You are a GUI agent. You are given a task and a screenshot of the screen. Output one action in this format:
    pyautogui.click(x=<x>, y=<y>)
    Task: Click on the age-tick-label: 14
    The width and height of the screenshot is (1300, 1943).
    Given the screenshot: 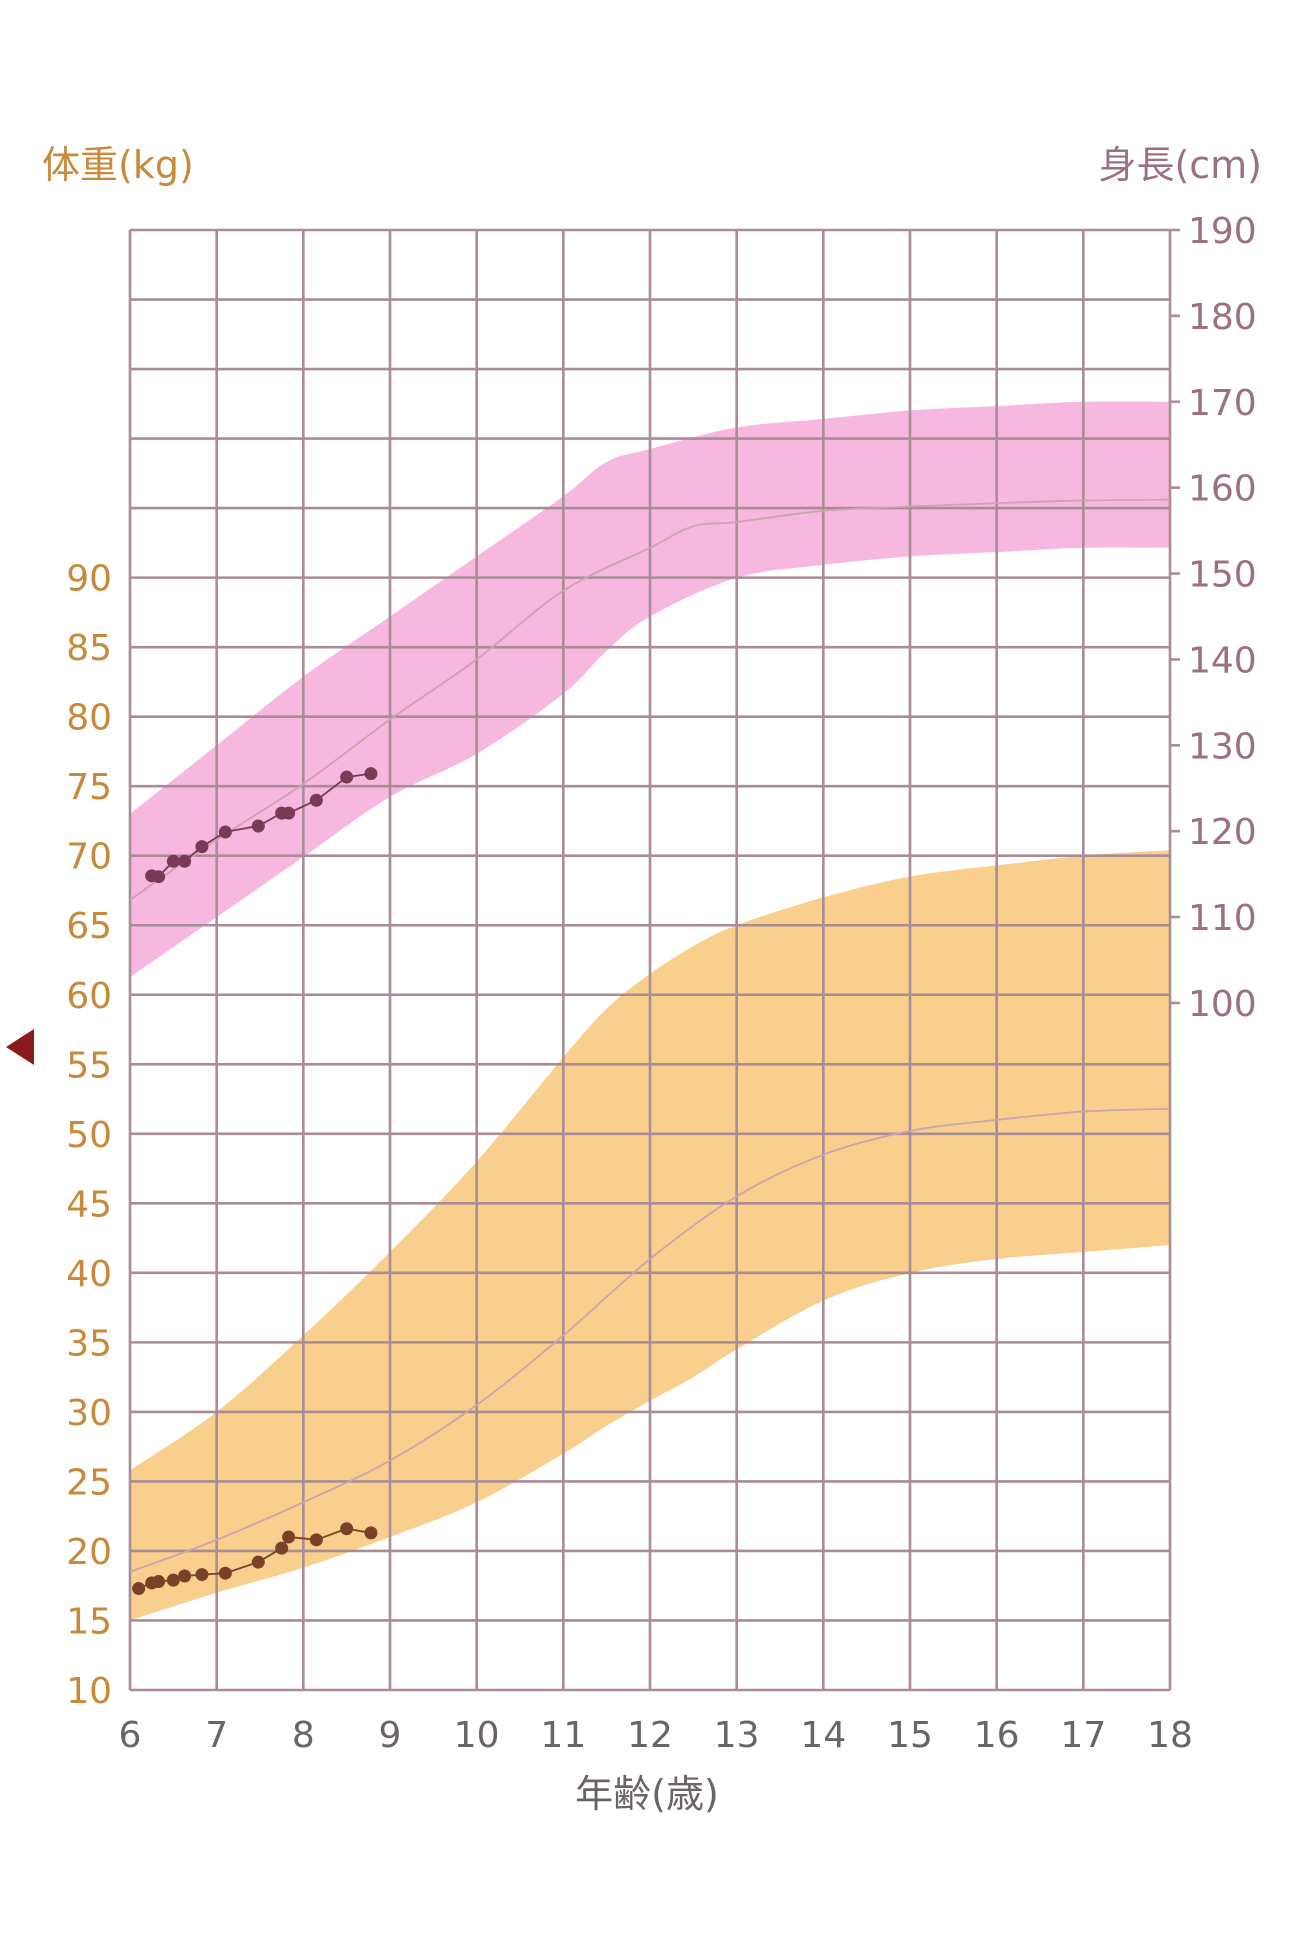 What is the action you would take?
    pyautogui.click(x=823, y=1735)
    